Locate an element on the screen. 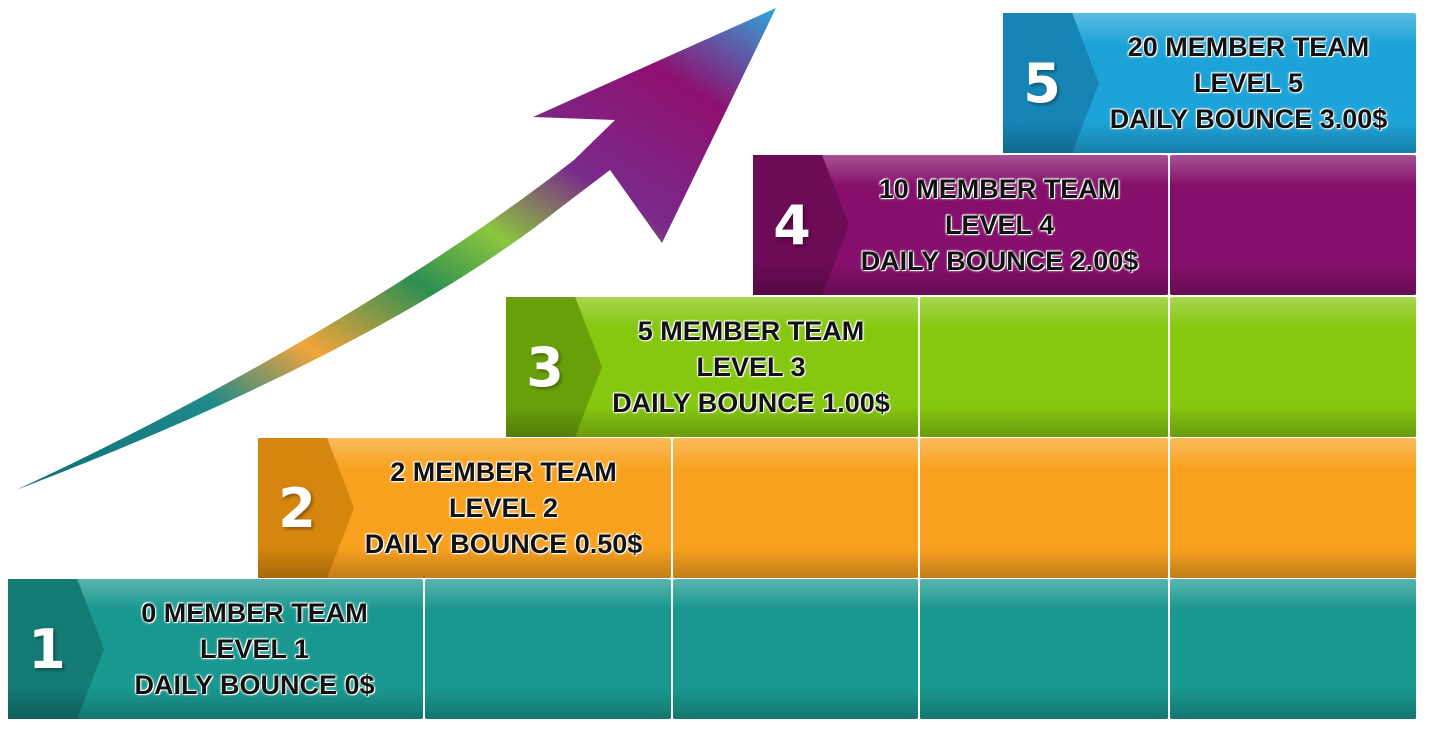 The height and width of the screenshot is (734, 1432). step-2-daily-bounce-label: DAILY BOUNCE 0.50$ is located at coordinates (503, 544).